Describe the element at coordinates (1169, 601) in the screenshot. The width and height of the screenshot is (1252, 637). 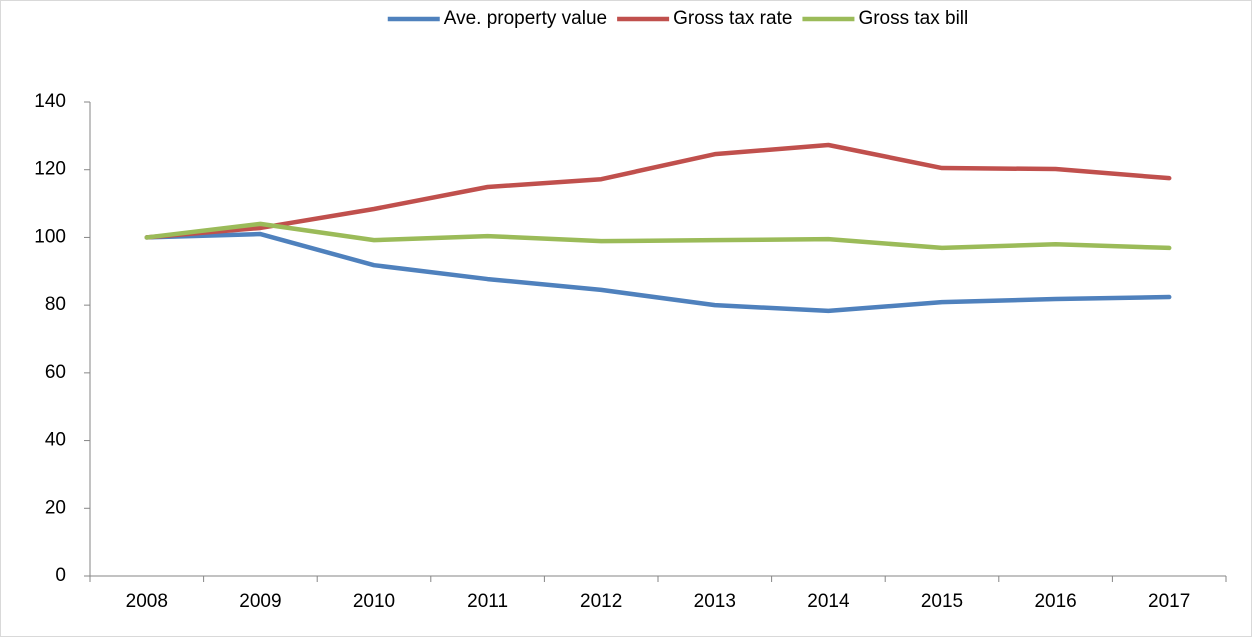
I see `x-tick-label: 2017` at that location.